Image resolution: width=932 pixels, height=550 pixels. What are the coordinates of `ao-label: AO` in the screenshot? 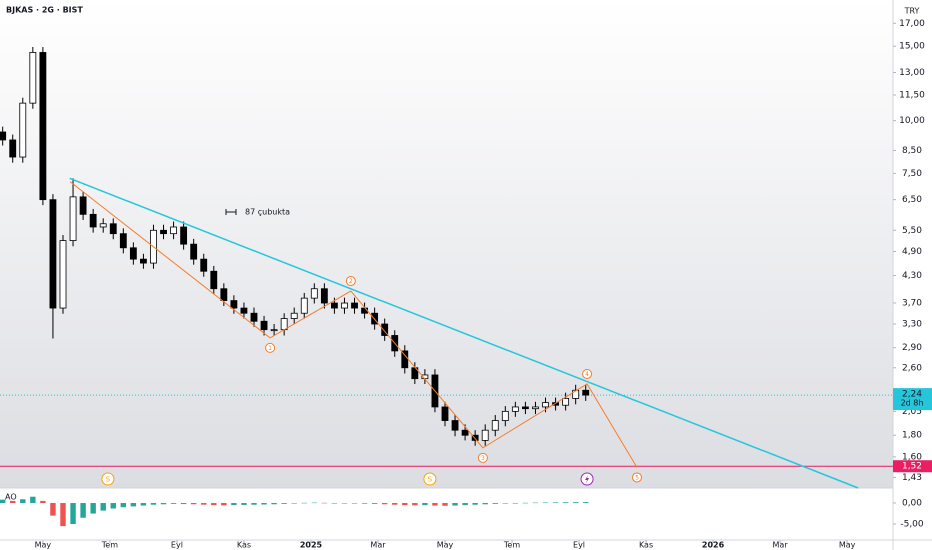 It's located at (11, 497).